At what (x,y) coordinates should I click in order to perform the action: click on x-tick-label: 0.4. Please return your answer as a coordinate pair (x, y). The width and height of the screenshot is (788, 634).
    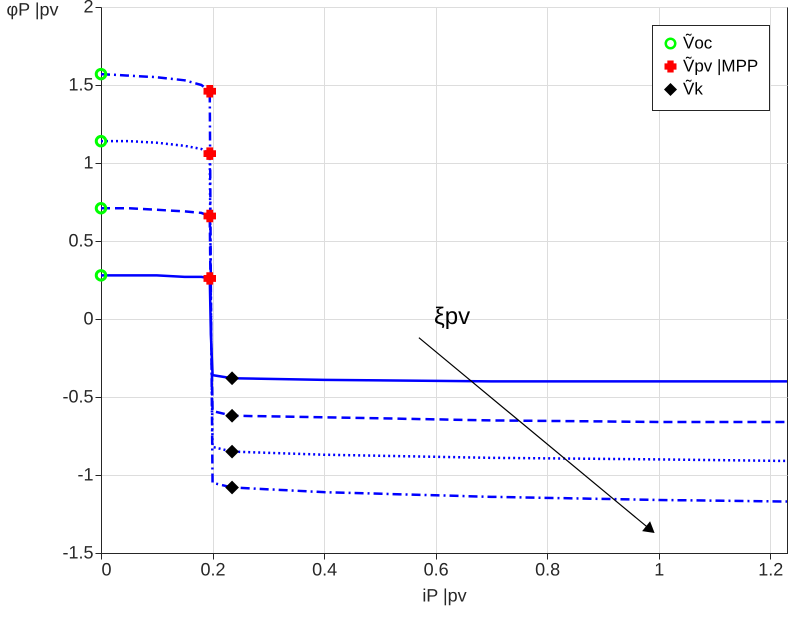
    Looking at the image, I should click on (325, 570).